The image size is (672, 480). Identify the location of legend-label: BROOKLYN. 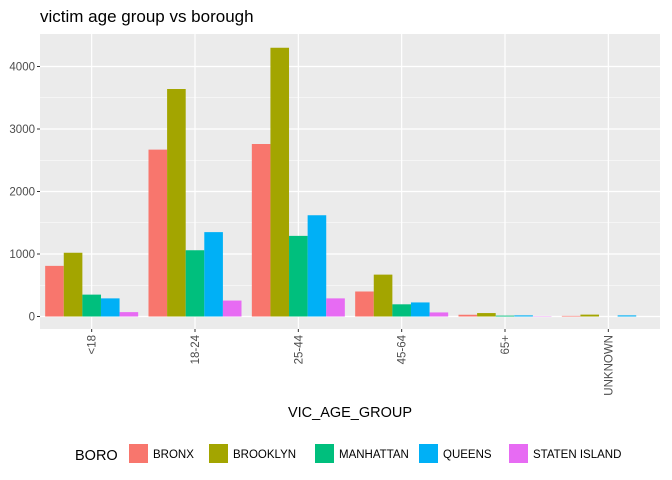
(264, 455).